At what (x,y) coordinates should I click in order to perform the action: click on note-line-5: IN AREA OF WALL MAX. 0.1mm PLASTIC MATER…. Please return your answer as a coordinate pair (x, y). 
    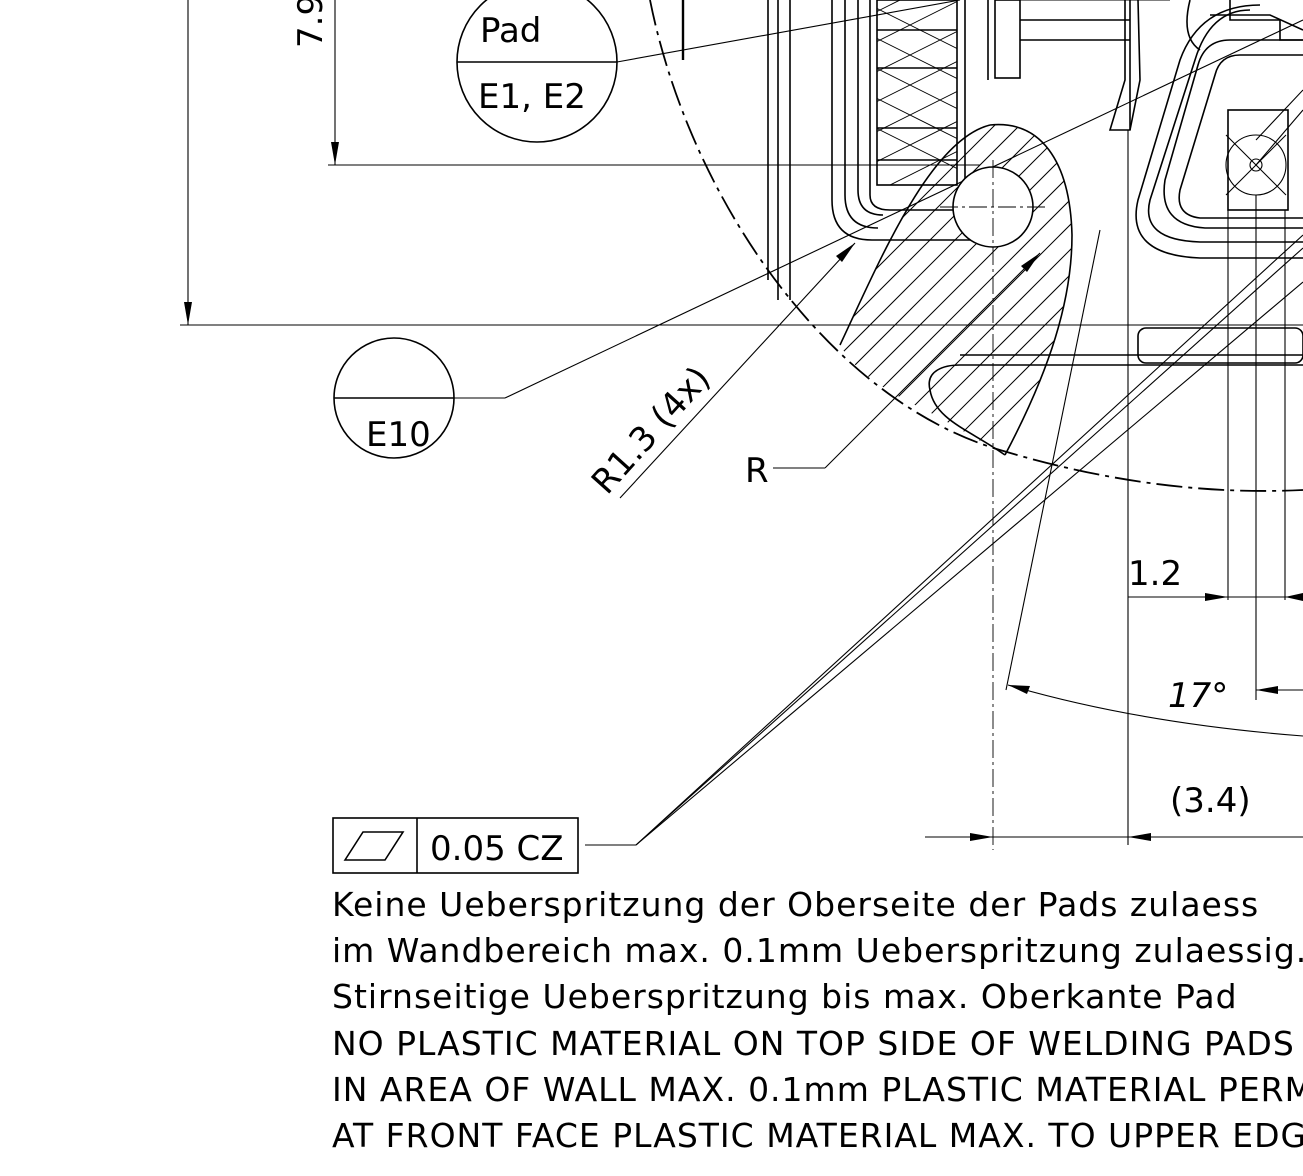
    Looking at the image, I should click on (817, 1089).